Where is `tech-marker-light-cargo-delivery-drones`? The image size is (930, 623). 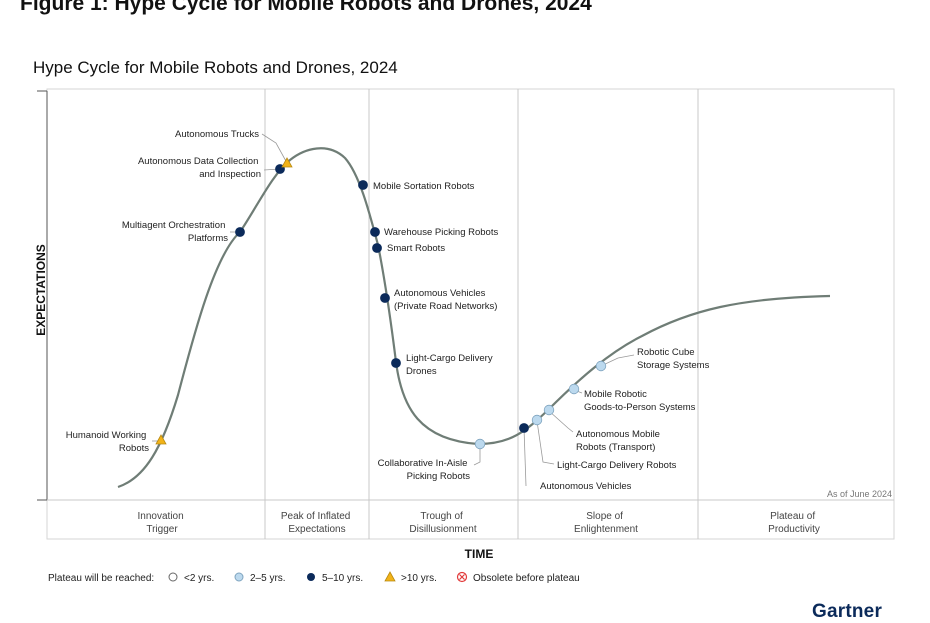 tech-marker-light-cargo-delivery-drones is located at coordinates (396, 363).